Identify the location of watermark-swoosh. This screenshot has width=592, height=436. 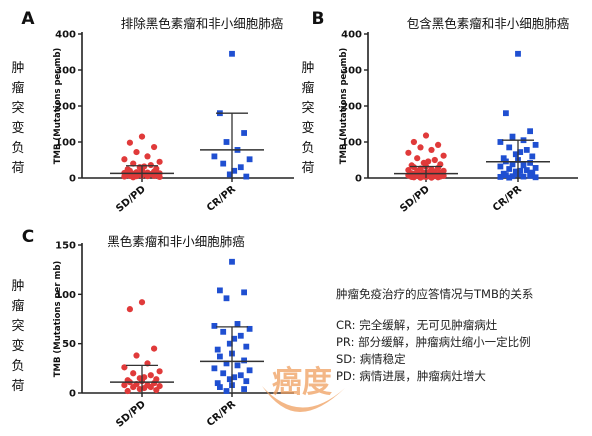
(303, 399).